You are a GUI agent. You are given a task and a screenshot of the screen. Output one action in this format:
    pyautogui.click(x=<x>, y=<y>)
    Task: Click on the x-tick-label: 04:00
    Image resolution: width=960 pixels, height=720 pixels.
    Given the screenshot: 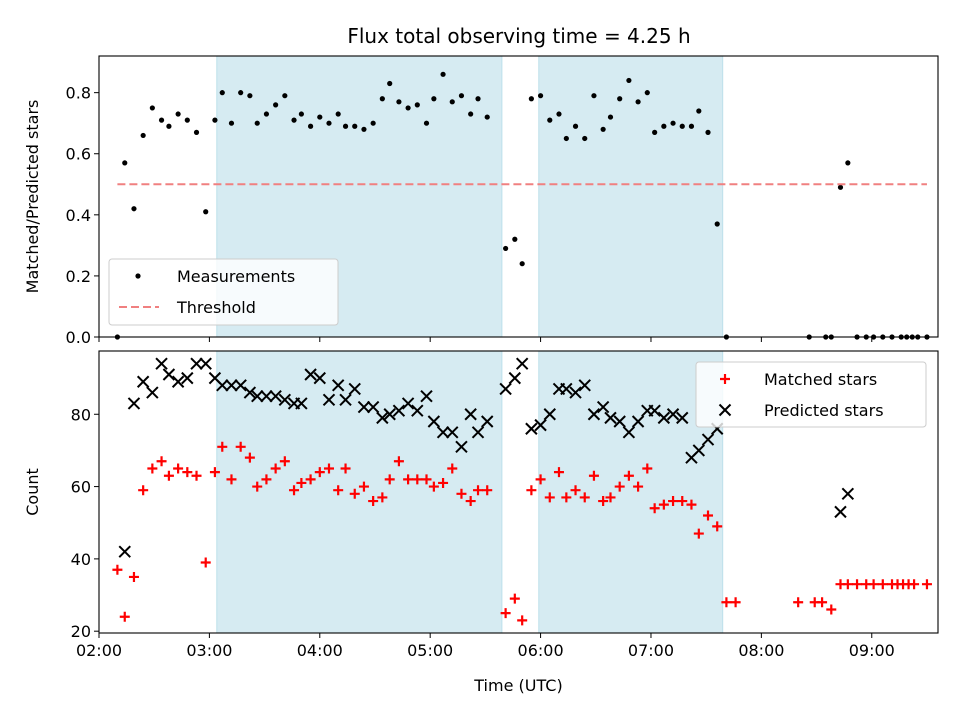 What is the action you would take?
    pyautogui.click(x=320, y=650)
    